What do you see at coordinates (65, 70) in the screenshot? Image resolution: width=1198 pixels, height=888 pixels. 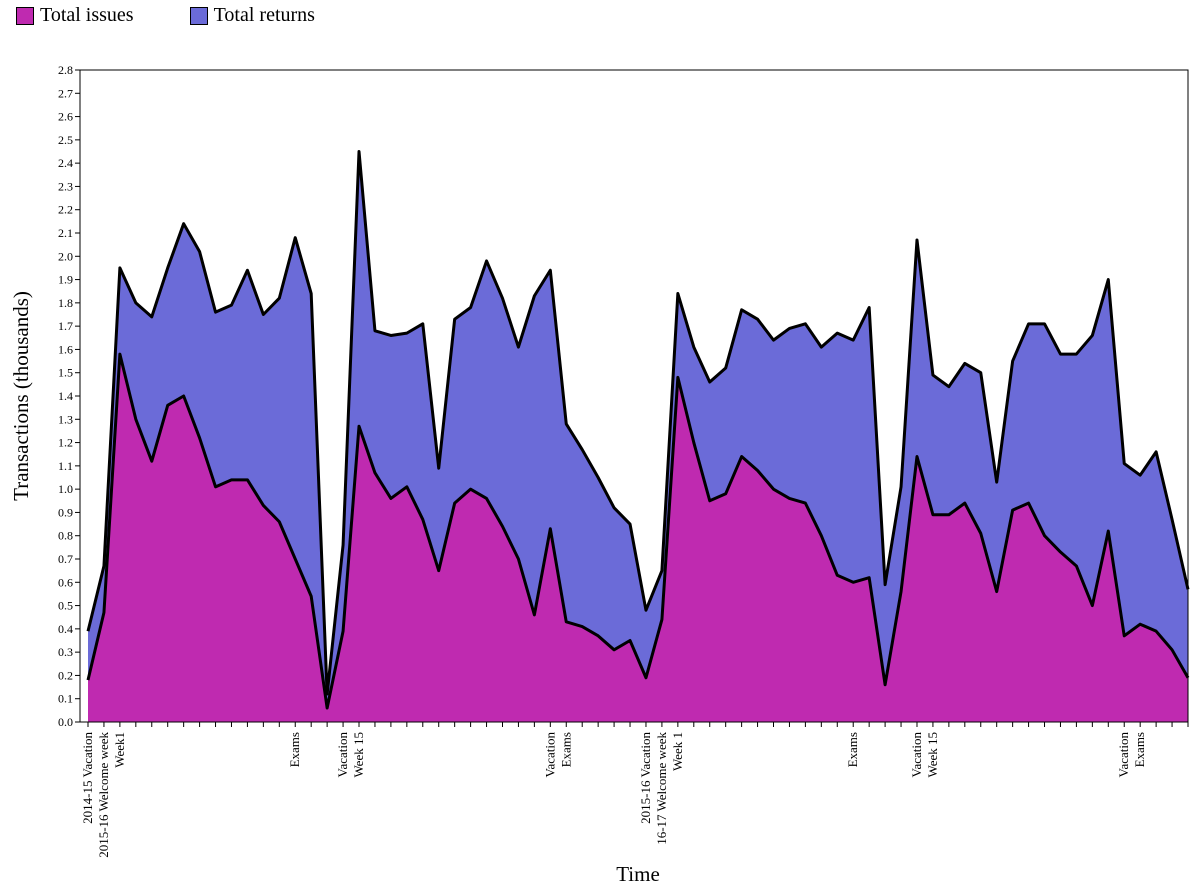 I see `y-tick-label: 2.8` at bounding box center [65, 70].